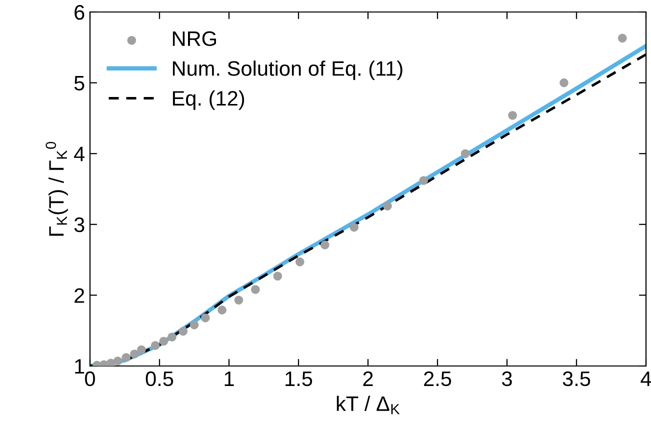  What do you see at coordinates (507, 378) in the screenshot?
I see `x-tick-label: 3` at bounding box center [507, 378].